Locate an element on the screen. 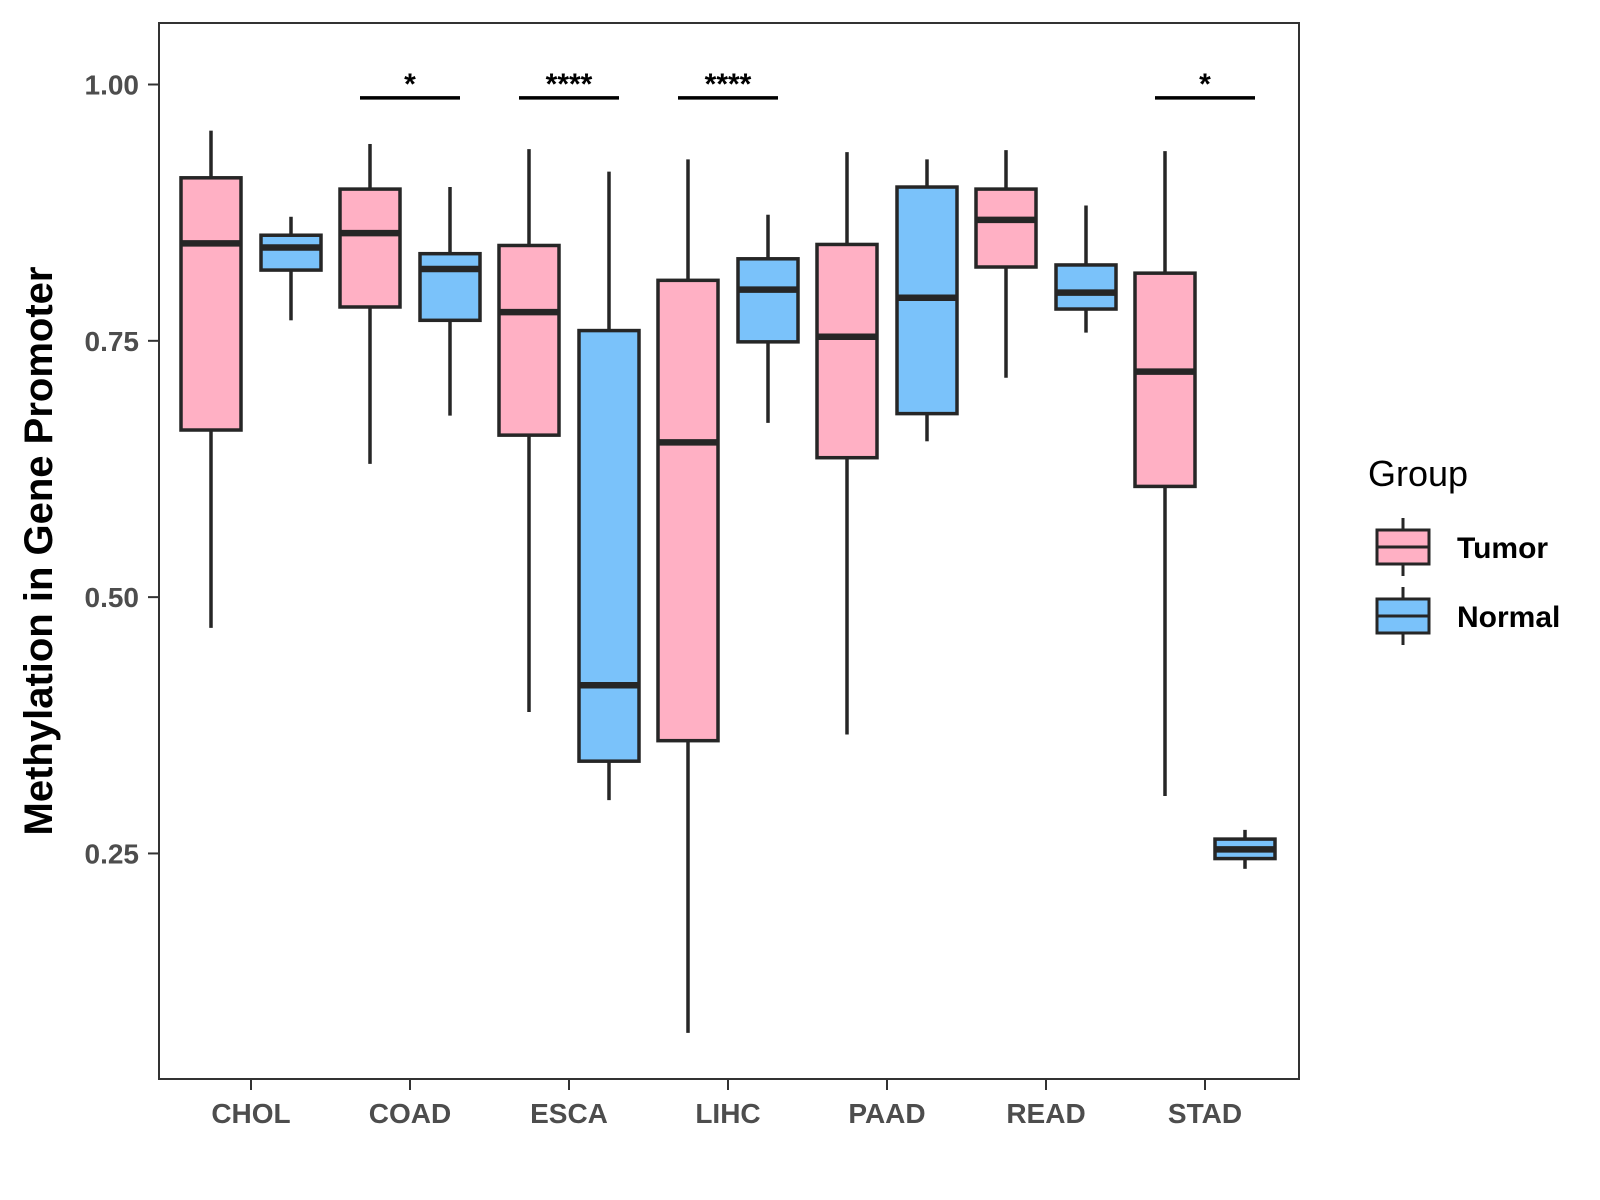 The image size is (1600, 1200). legend-entry-tumor: Tumor is located at coordinates (1461, 547).